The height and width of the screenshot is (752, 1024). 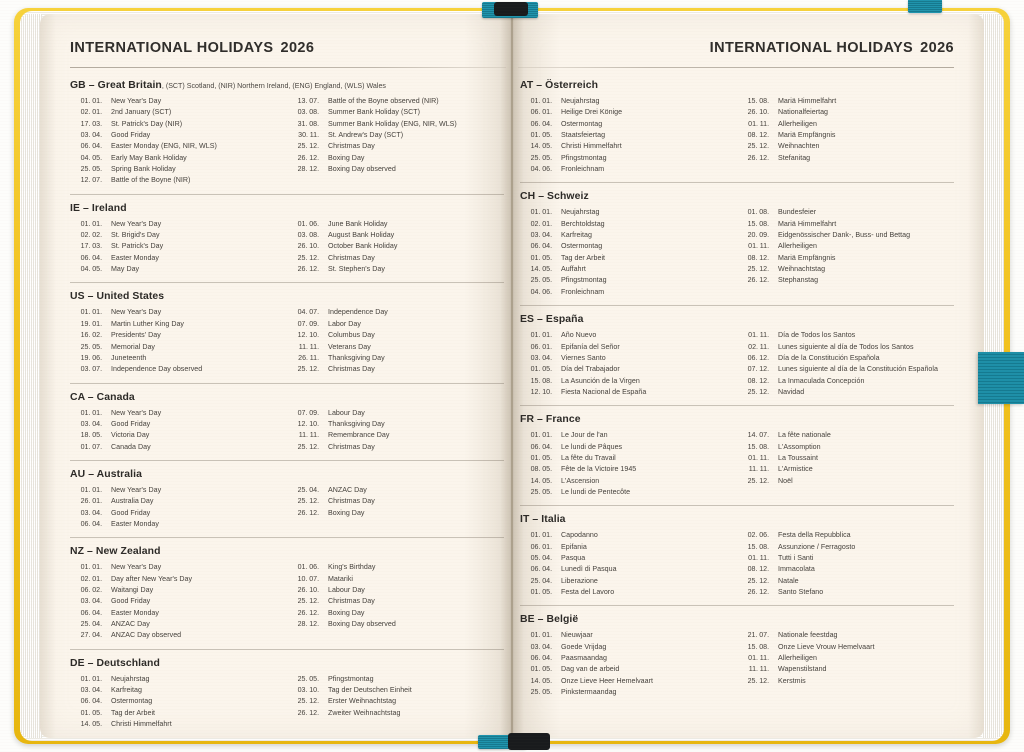 I want to click on country-title: CA – Canada, so click(x=287, y=397).